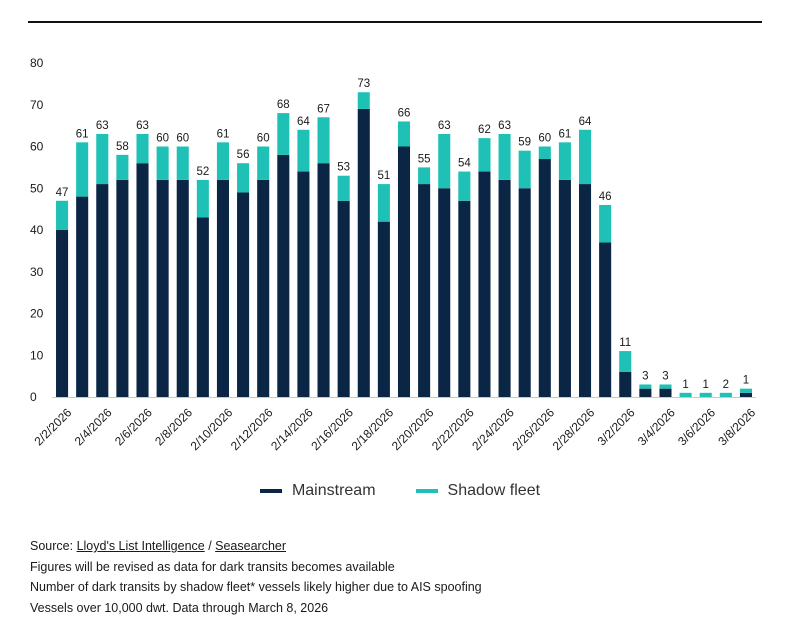 The image size is (800, 624). What do you see at coordinates (605, 197) in the screenshot?
I see `data-label-total: 46` at bounding box center [605, 197].